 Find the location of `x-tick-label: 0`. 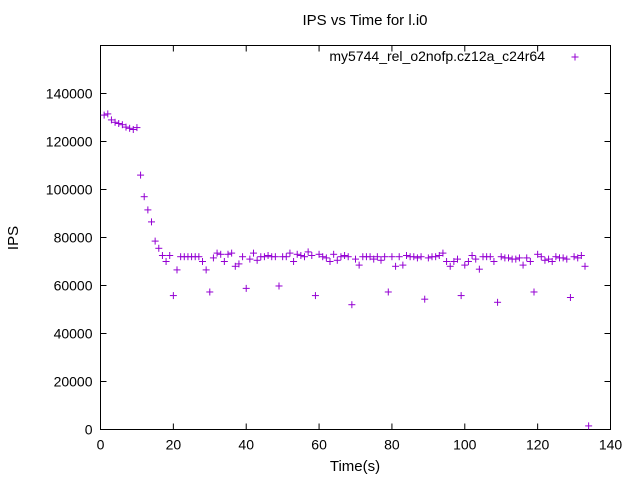

x-tick-label: 0 is located at coordinates (101, 445).